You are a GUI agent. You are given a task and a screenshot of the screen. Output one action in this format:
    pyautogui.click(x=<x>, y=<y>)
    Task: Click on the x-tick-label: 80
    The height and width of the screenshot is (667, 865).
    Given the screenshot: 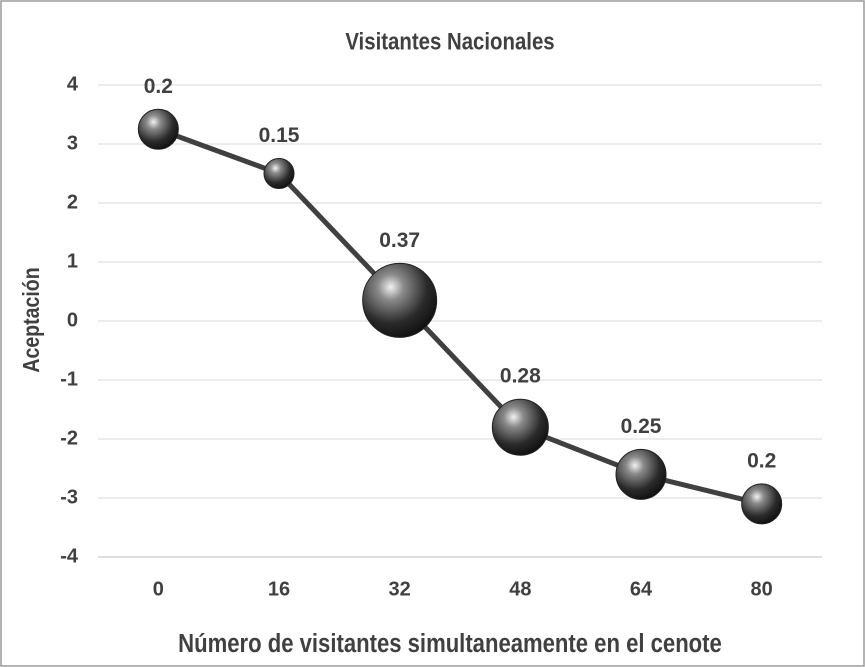 What is the action you would take?
    pyautogui.click(x=762, y=589)
    